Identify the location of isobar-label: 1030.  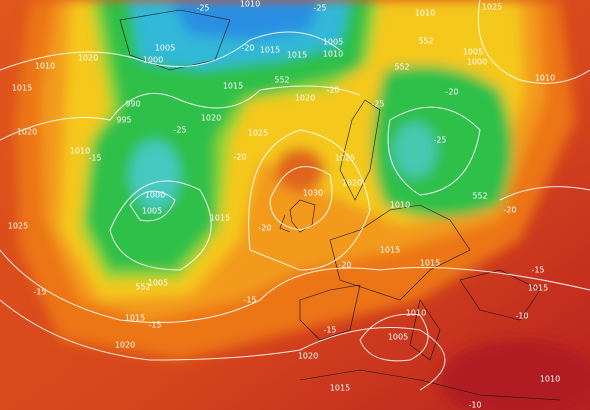
(313, 193).